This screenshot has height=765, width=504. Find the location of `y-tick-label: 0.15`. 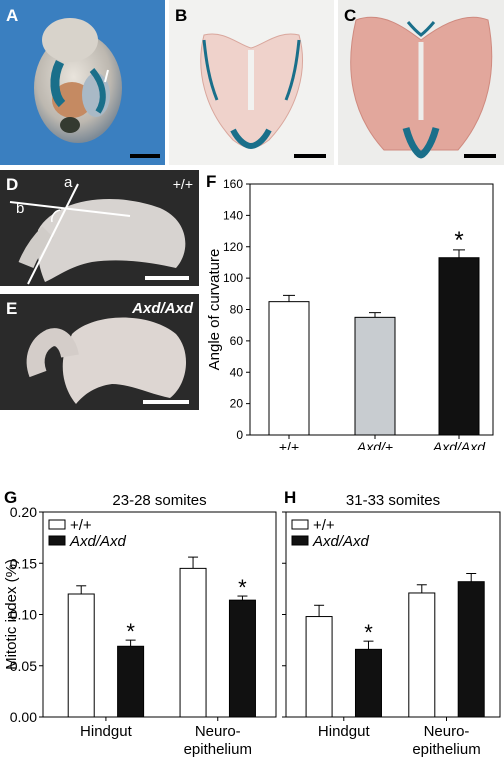

y-tick-label: 0.15 is located at coordinates (23, 563).